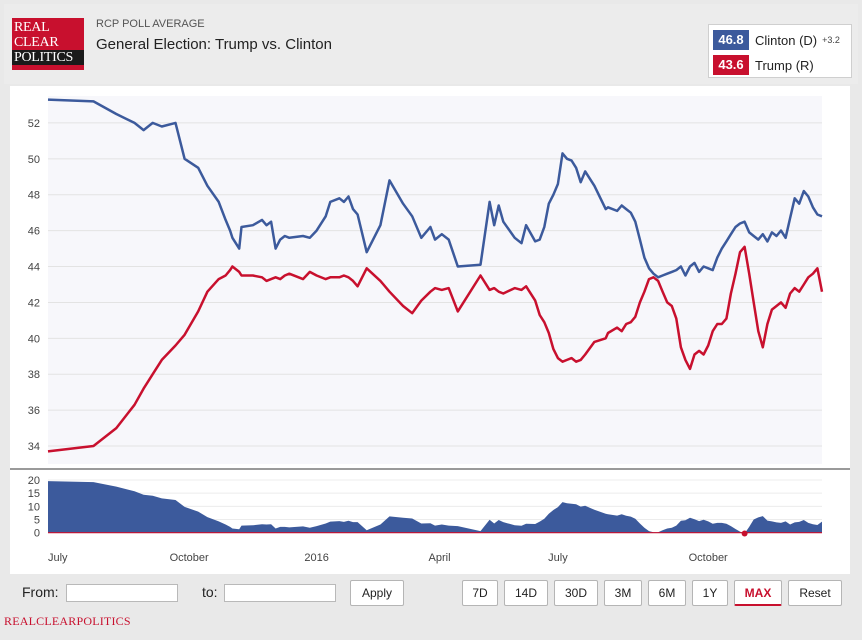  Describe the element at coordinates (831, 40) in the screenshot. I see `legend-spread: +3.2` at that location.